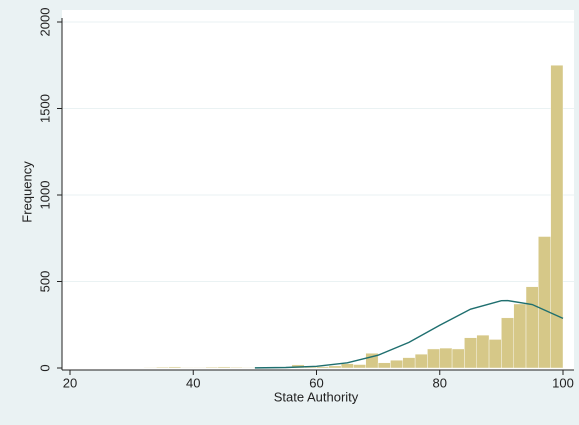 This screenshot has height=425, width=579. I want to click on y-tick-label: 500, so click(44, 282).